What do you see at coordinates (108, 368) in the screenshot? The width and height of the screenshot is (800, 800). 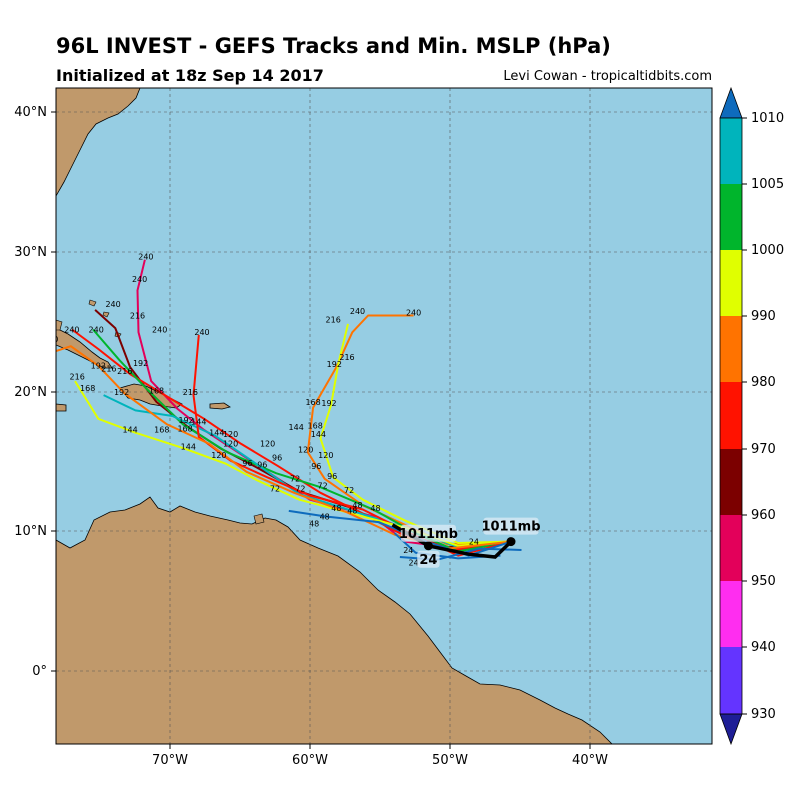 I see `forecast-hour-label-54: 216` at bounding box center [108, 368].